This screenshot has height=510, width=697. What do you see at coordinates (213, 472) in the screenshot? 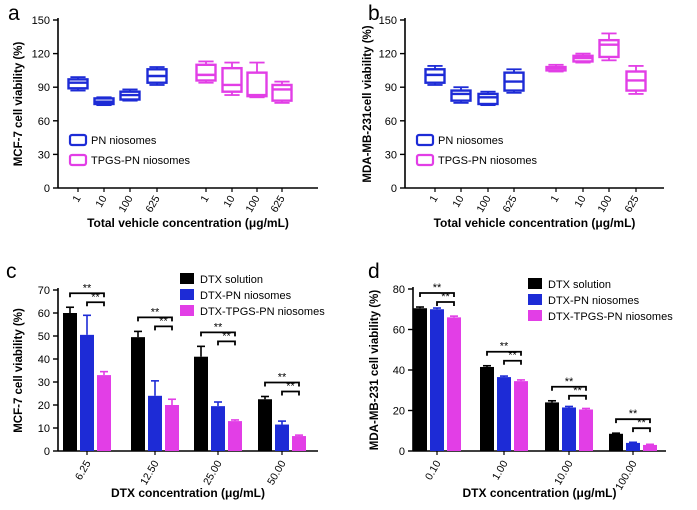
I see `x-tick-label: 25.00` at bounding box center [213, 472].